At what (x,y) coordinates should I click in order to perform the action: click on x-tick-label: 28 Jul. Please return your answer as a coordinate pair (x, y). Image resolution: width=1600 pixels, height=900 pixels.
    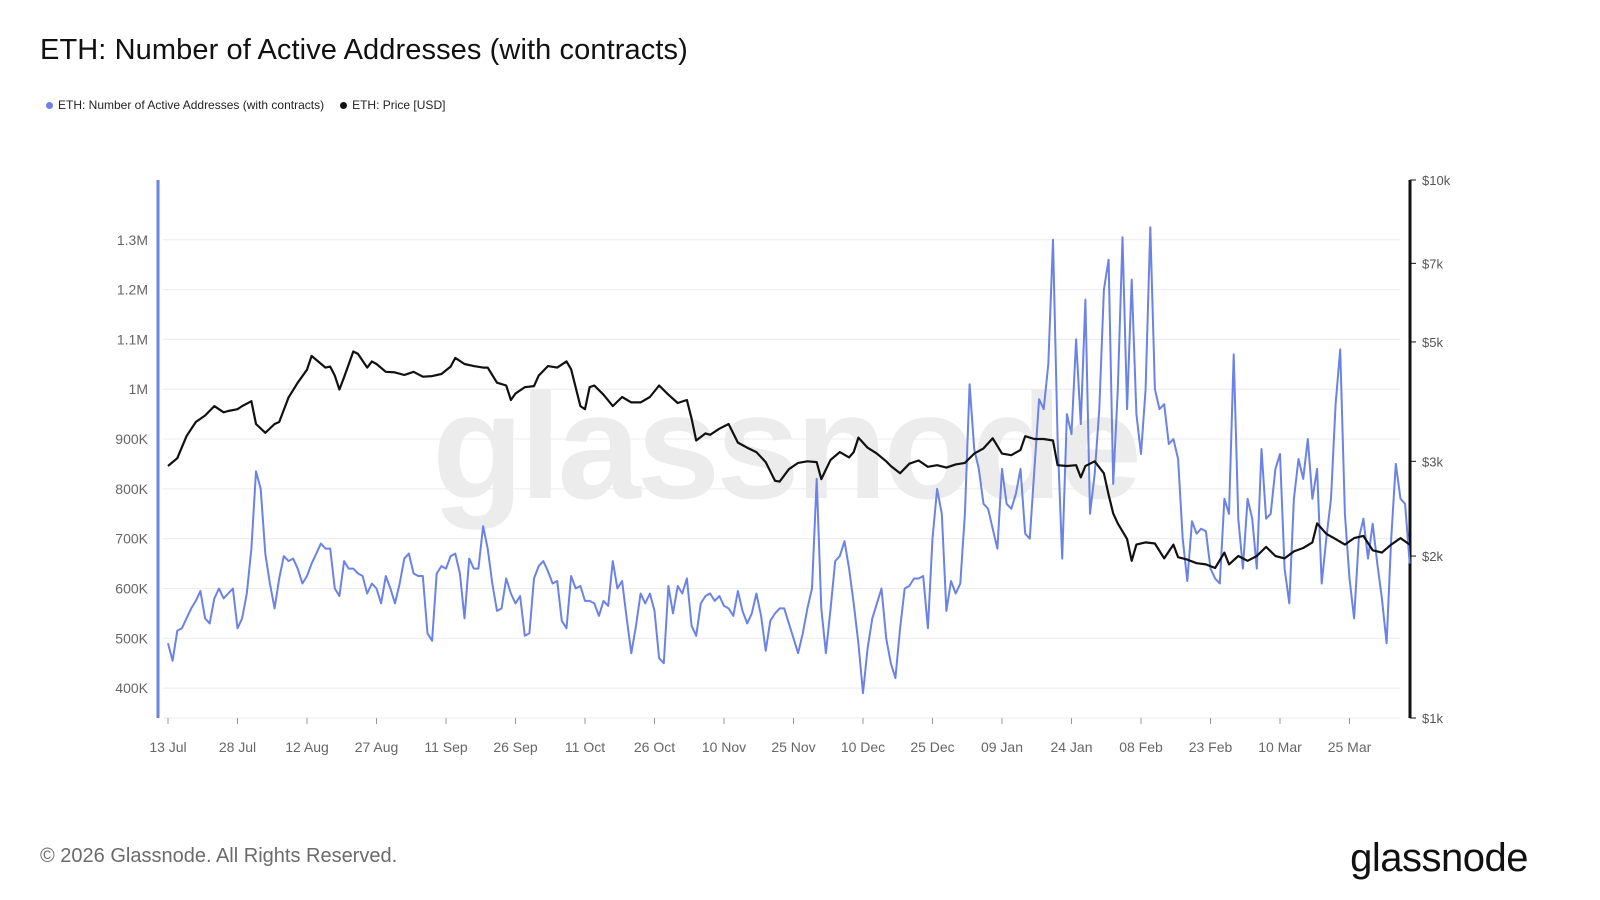
    Looking at the image, I should click on (237, 747).